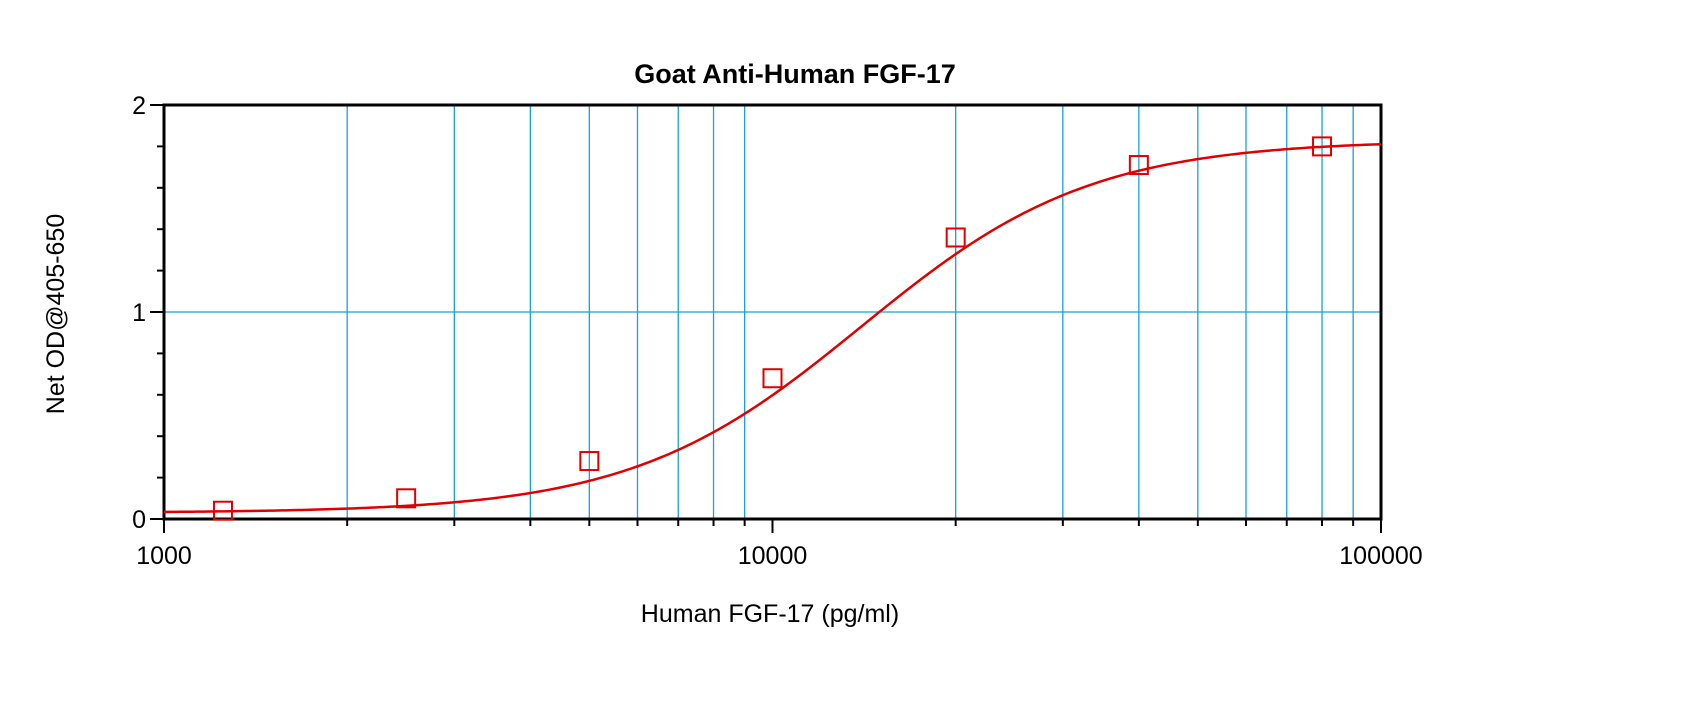  Describe the element at coordinates (773, 556) in the screenshot. I see `x-tick-label: 10000` at that location.